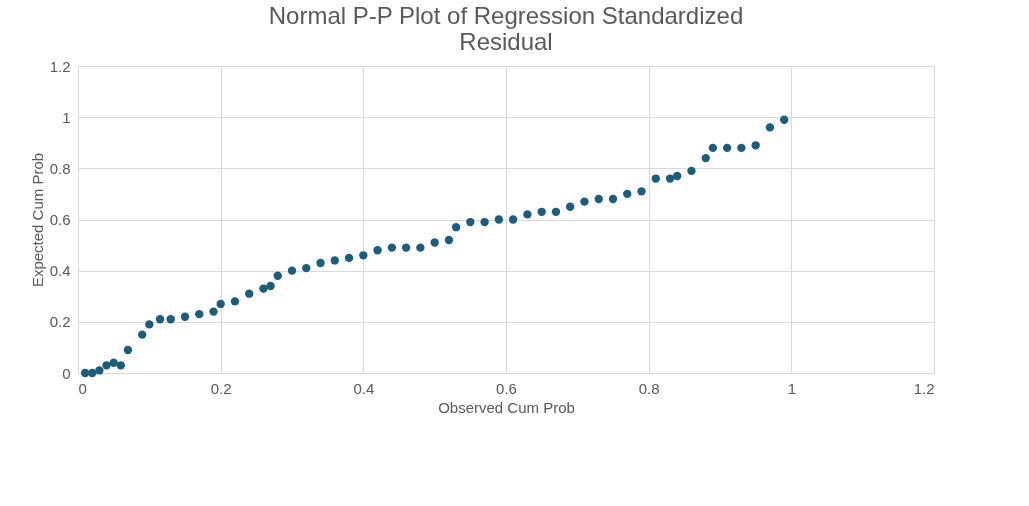 Image resolution: width=1029 pixels, height=506 pixels. What do you see at coordinates (60, 271) in the screenshot?
I see `y-tick-label: 0.4` at bounding box center [60, 271].